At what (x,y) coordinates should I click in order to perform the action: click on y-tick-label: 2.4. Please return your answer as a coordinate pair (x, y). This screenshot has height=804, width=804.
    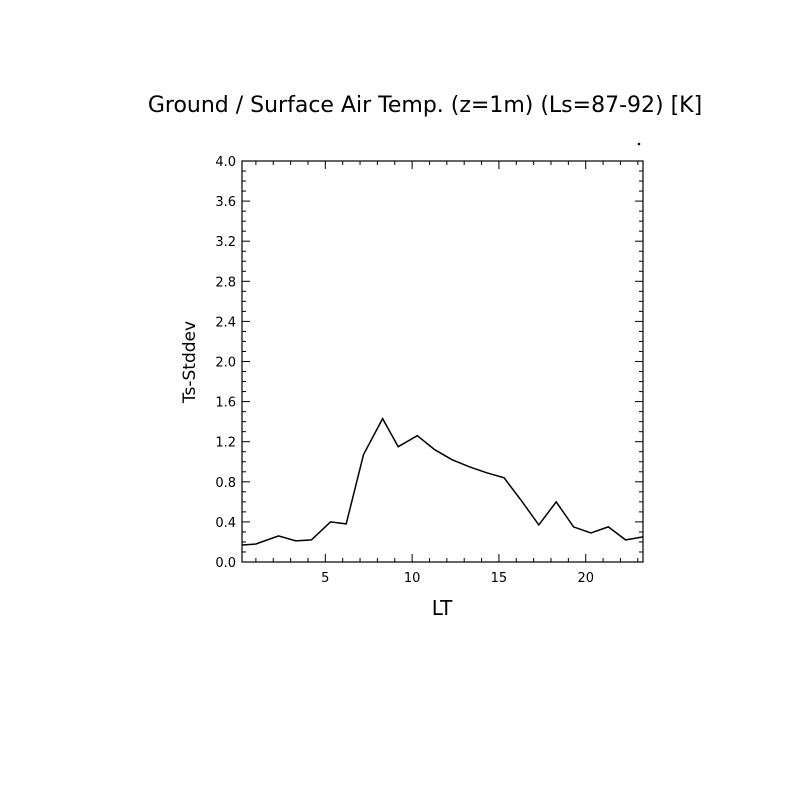
    Looking at the image, I should click on (225, 322).